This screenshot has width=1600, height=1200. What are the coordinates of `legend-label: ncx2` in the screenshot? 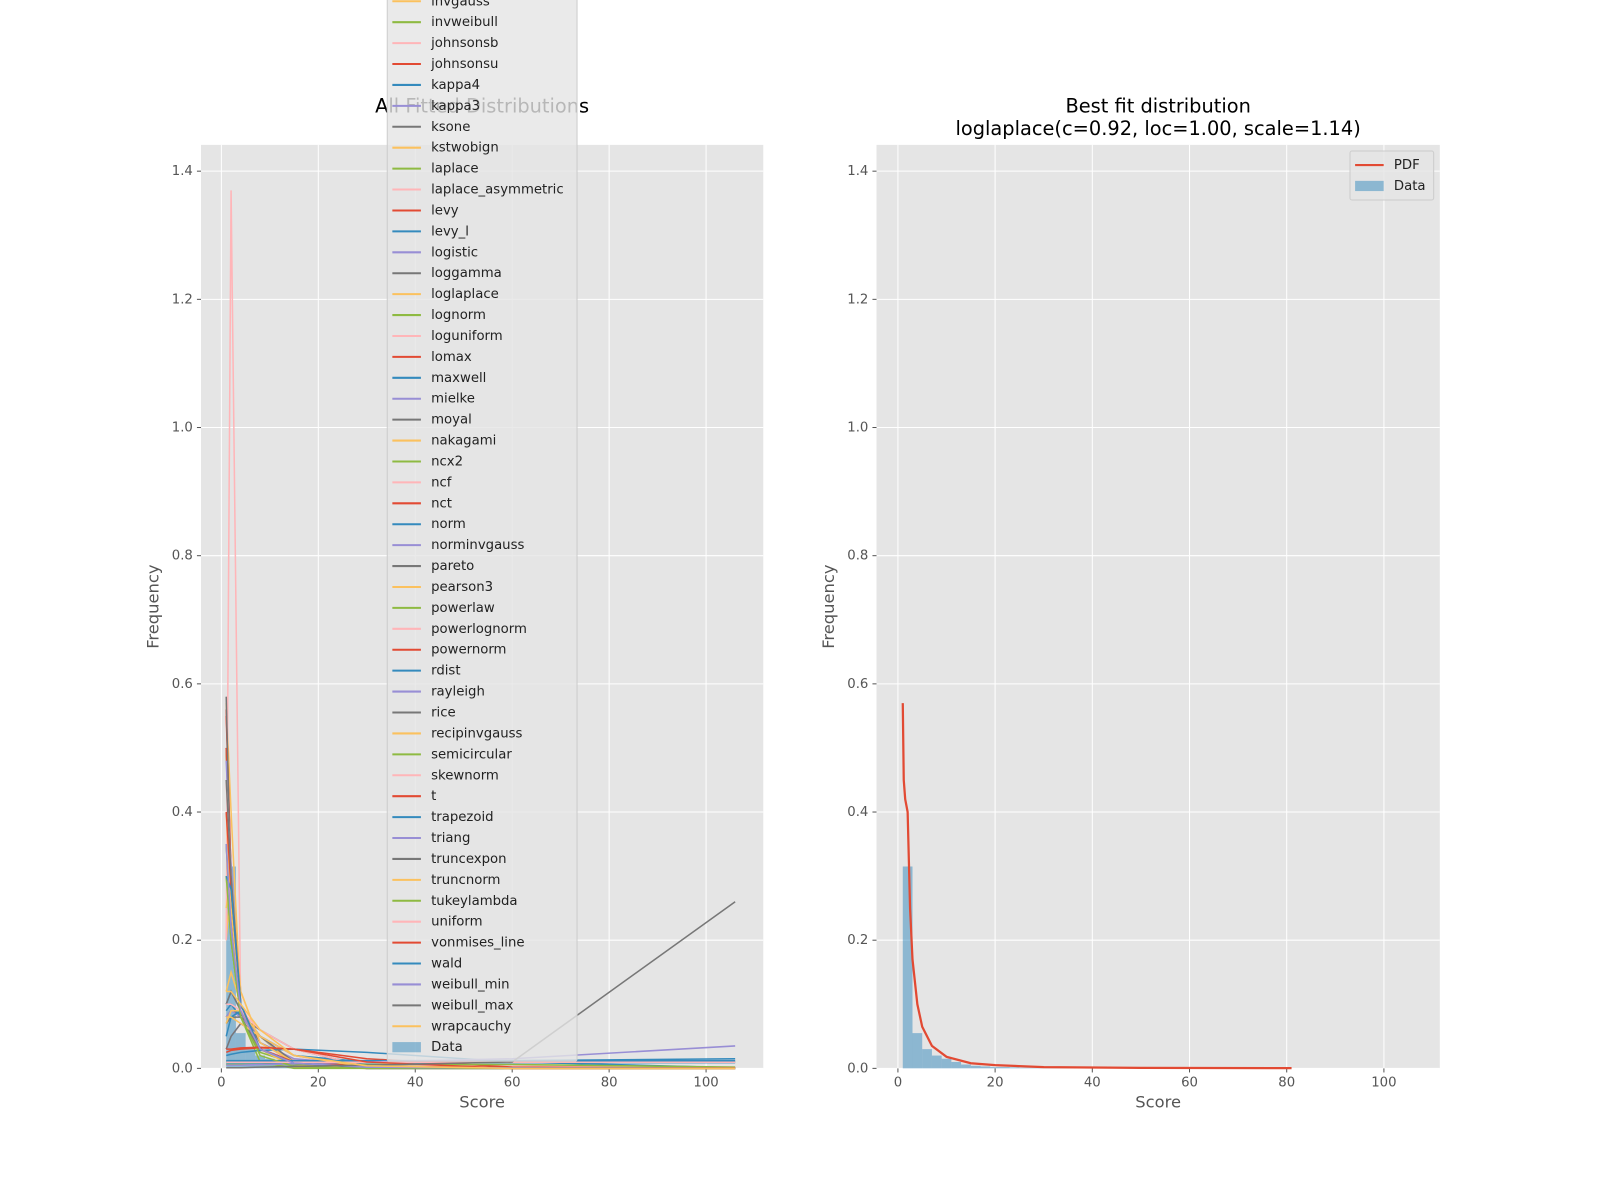 It's located at (447, 461).